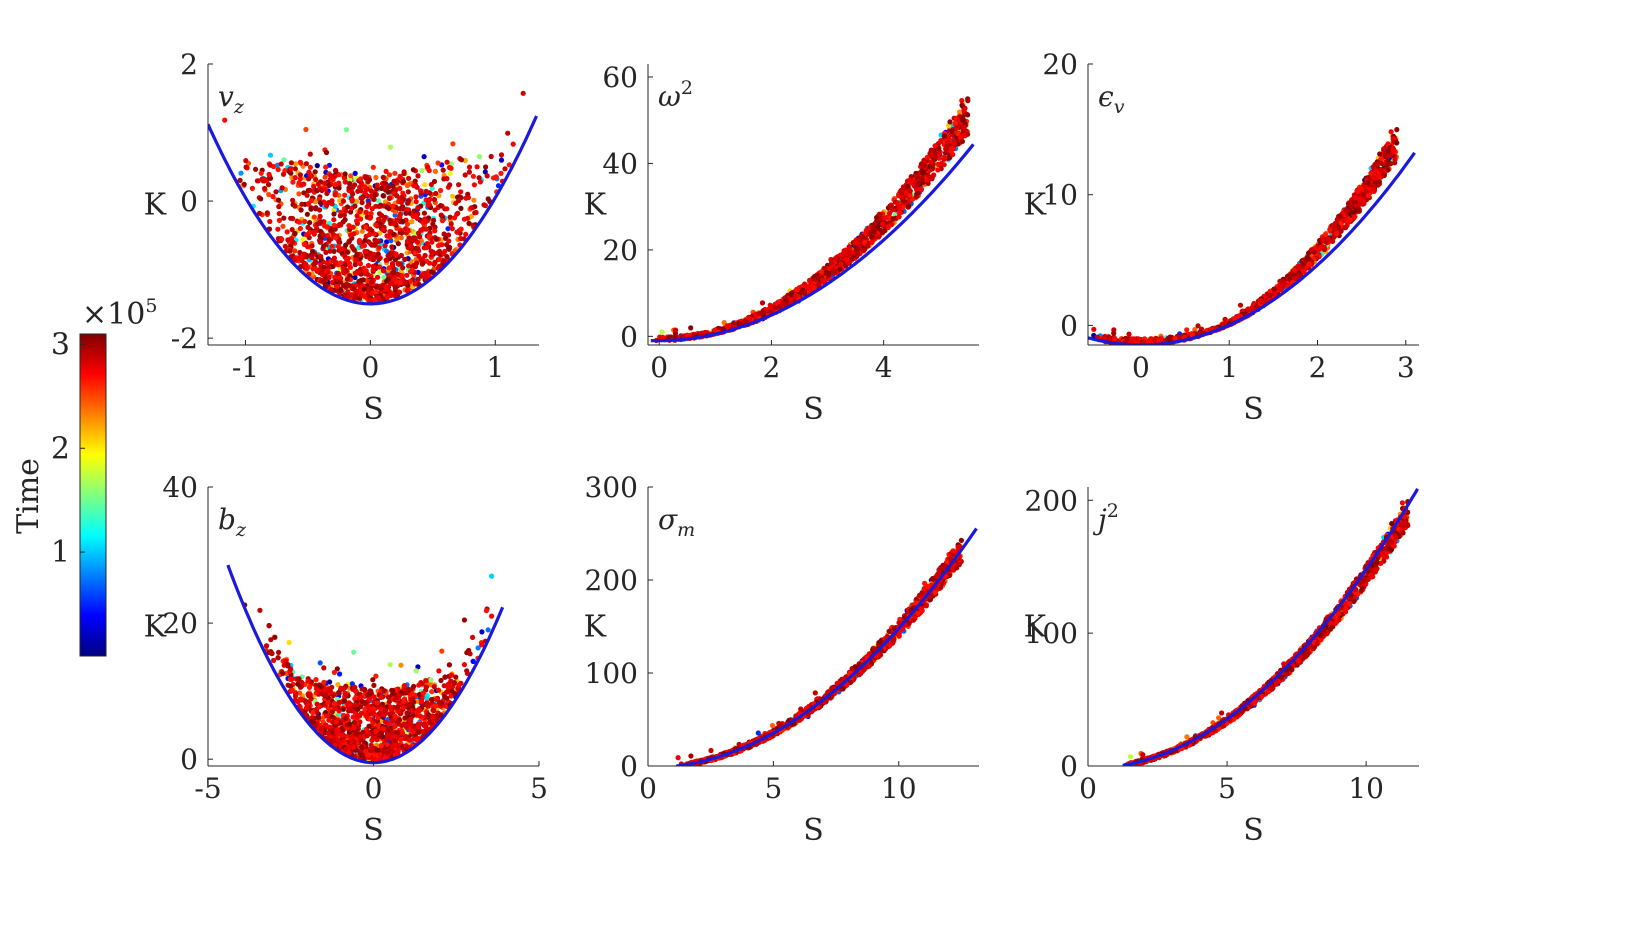  Describe the element at coordinates (1035, 205) in the screenshot. I see `y-axis-label: K` at that location.